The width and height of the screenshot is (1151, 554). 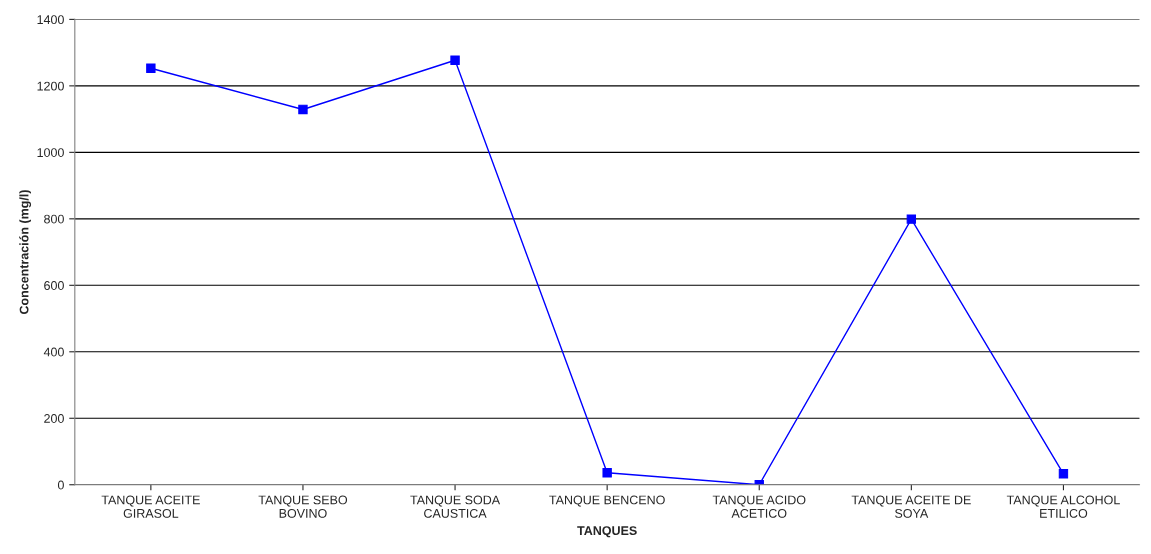 What do you see at coordinates (60, 485) in the screenshot?
I see `y-tick-label: 0` at bounding box center [60, 485].